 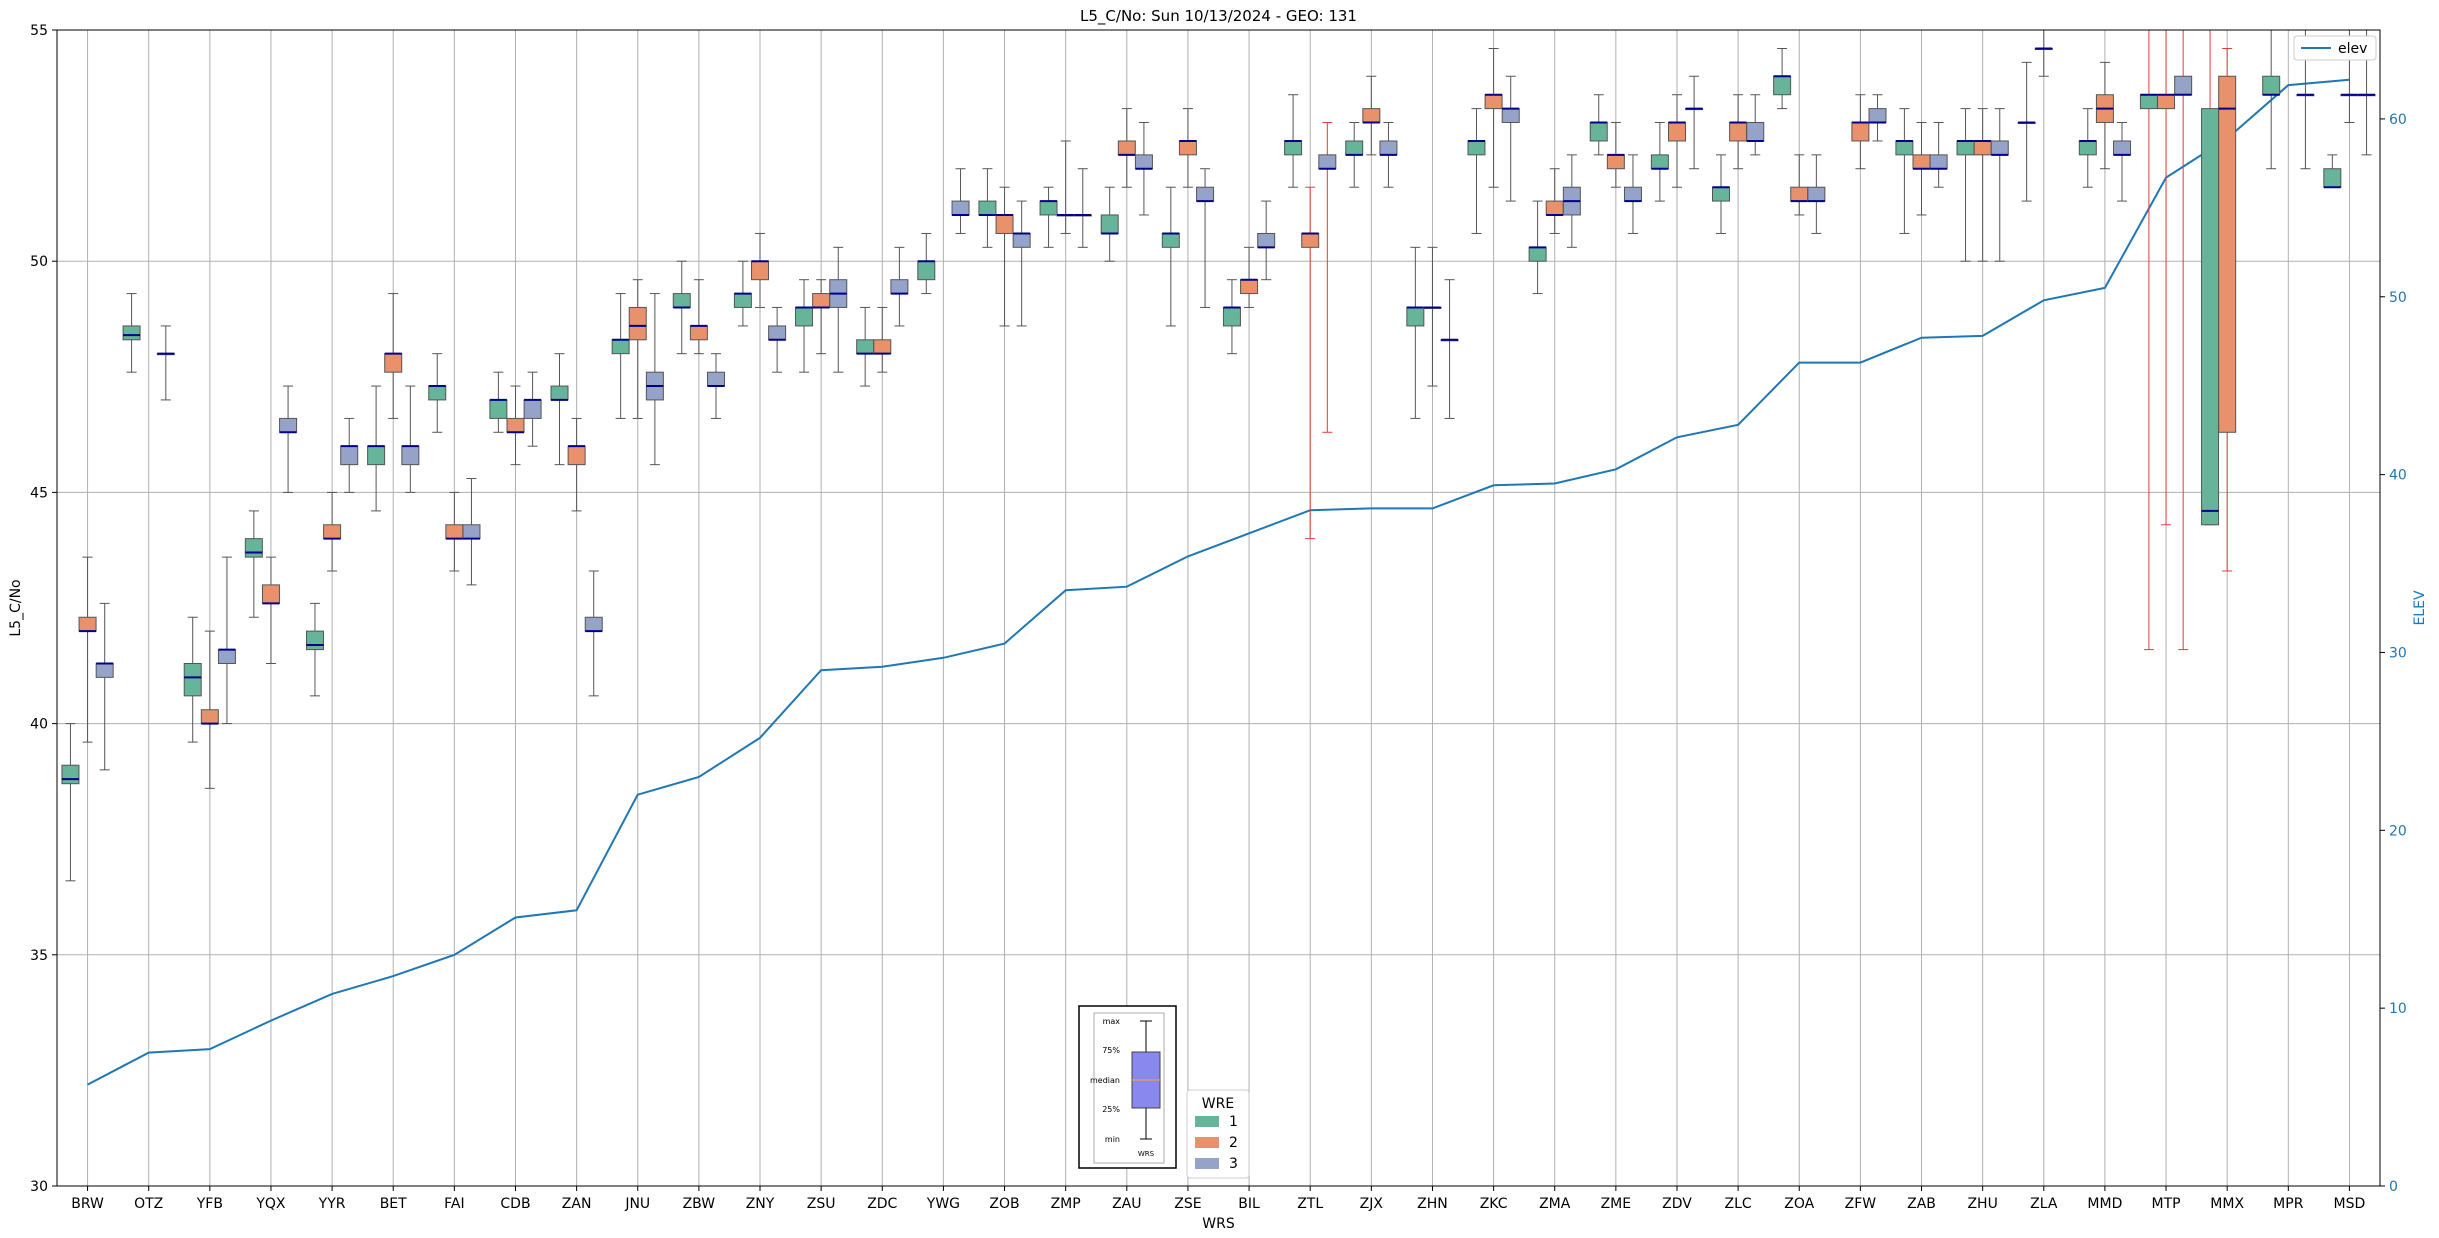 I want to click on box-3-MMD, so click(x=2122, y=161).